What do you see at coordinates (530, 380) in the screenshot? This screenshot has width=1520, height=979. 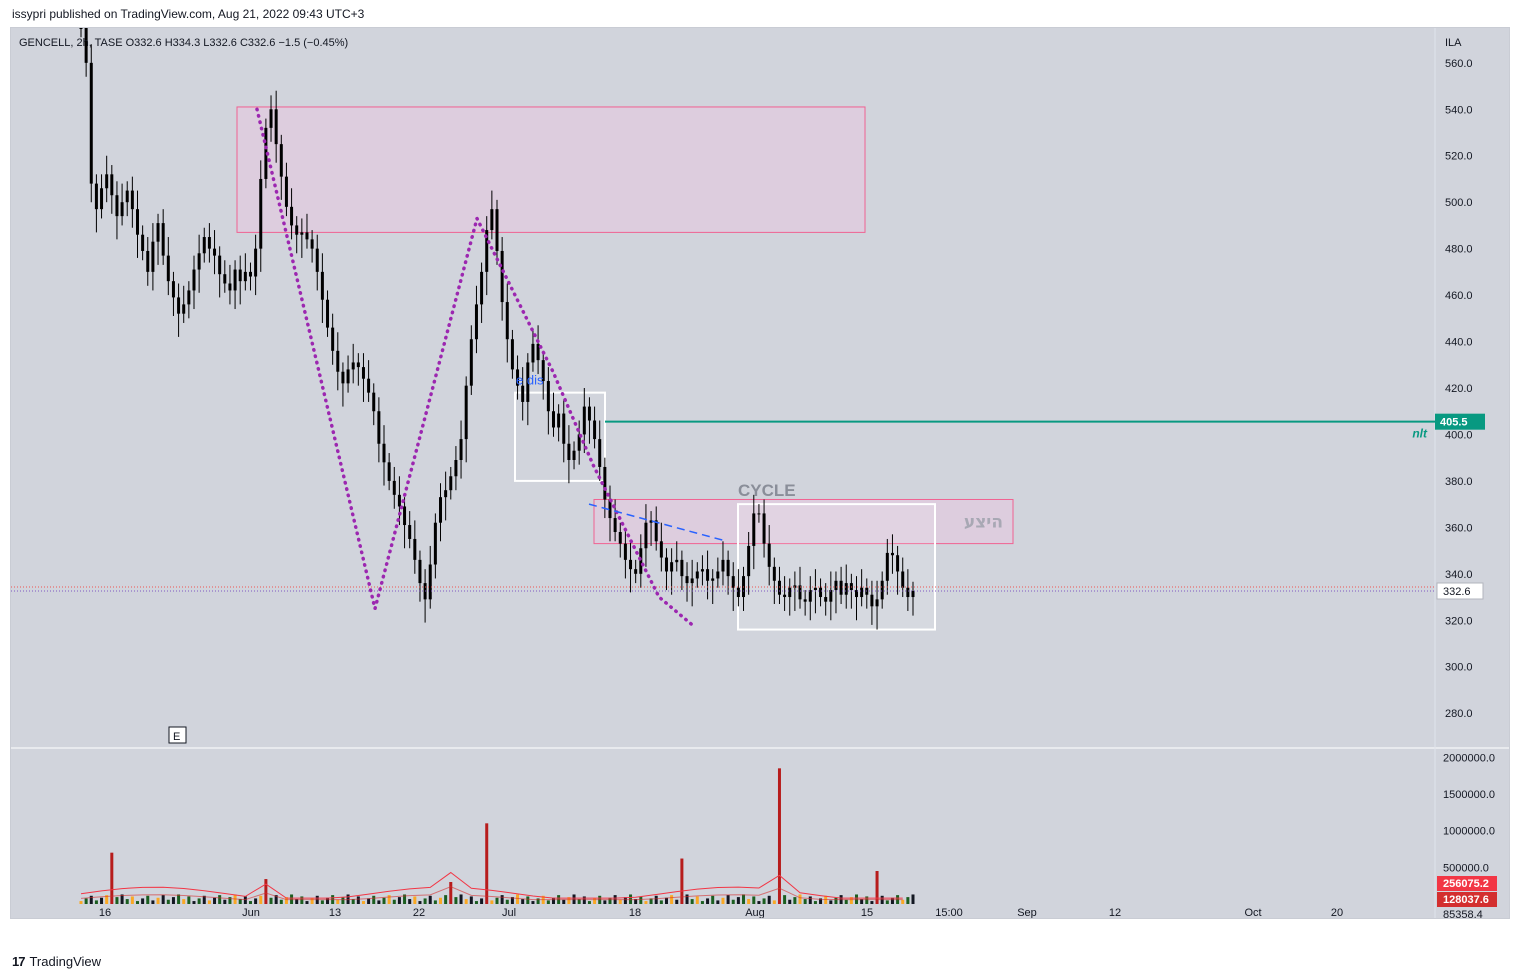 I see `e-dis-label: e dis` at bounding box center [530, 380].